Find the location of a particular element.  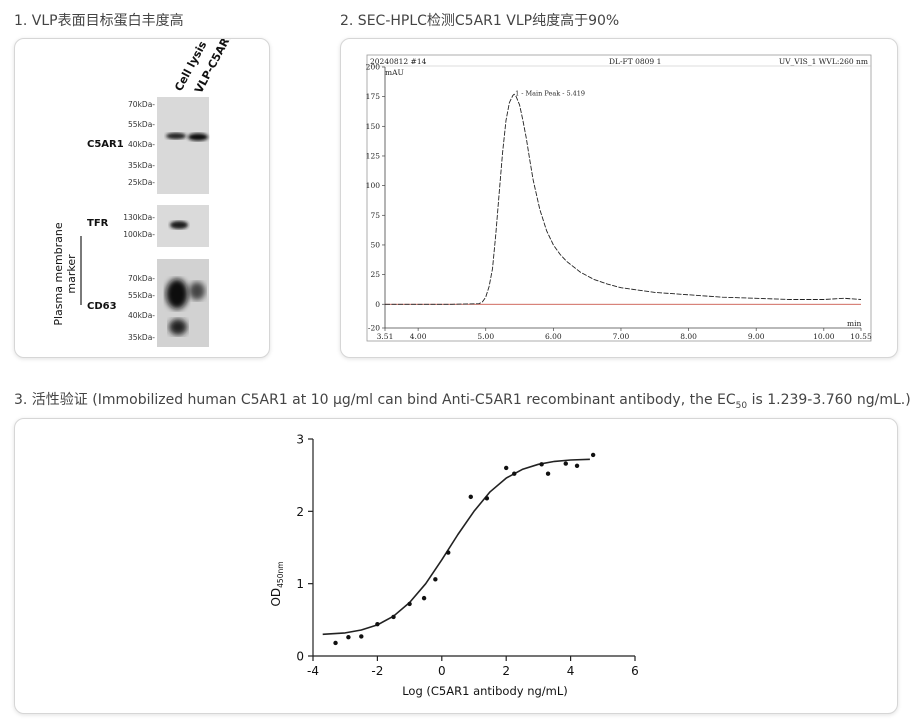

dr-y-tick-label: 0 is located at coordinates (300, 657).